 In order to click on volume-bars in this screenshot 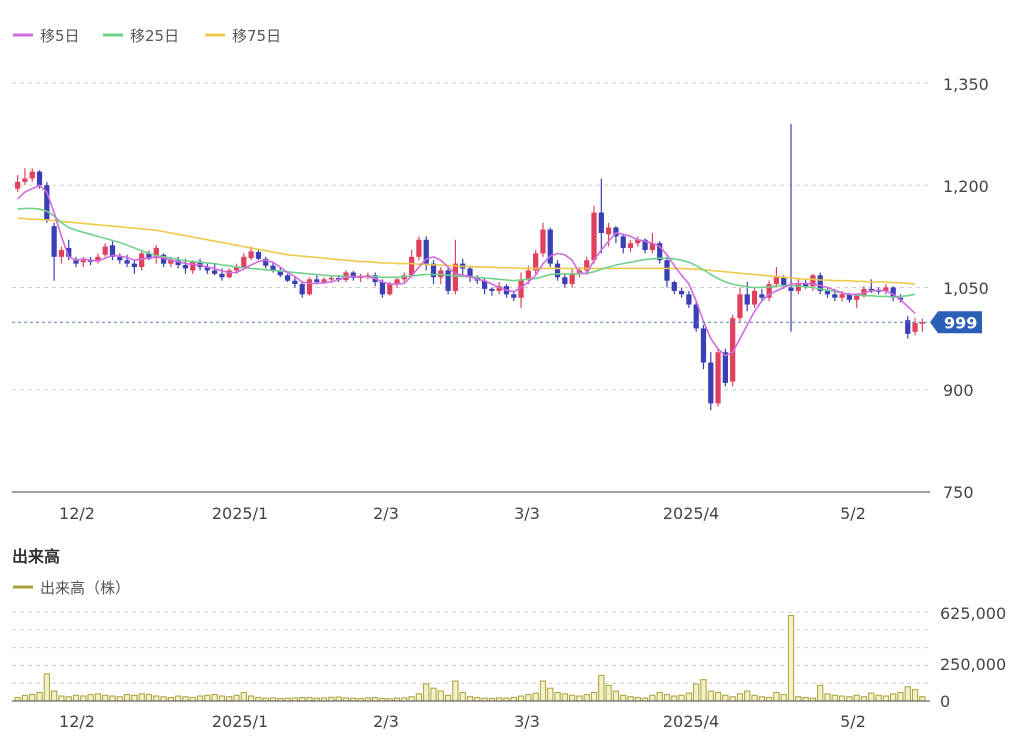, I will do `click(470, 658)`.